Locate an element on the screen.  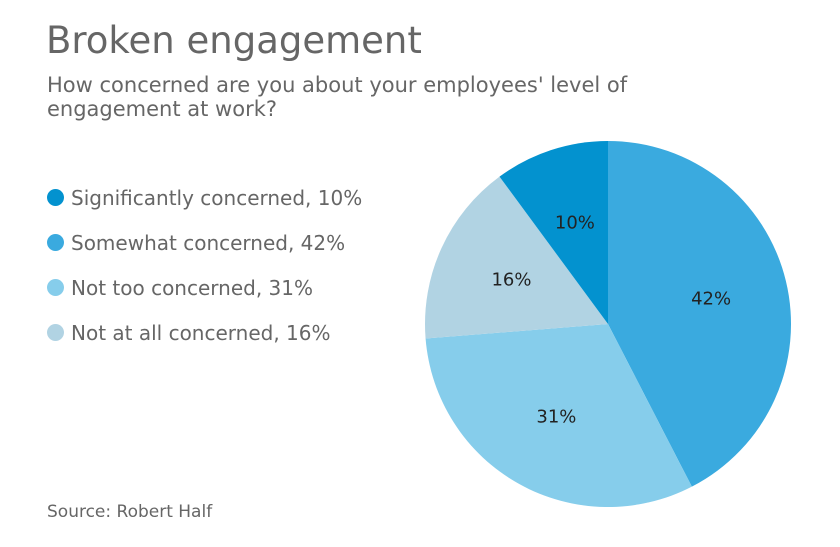
legend-item-significantly-concerned: Significantly concerned, 10% is located at coordinates (204, 197).